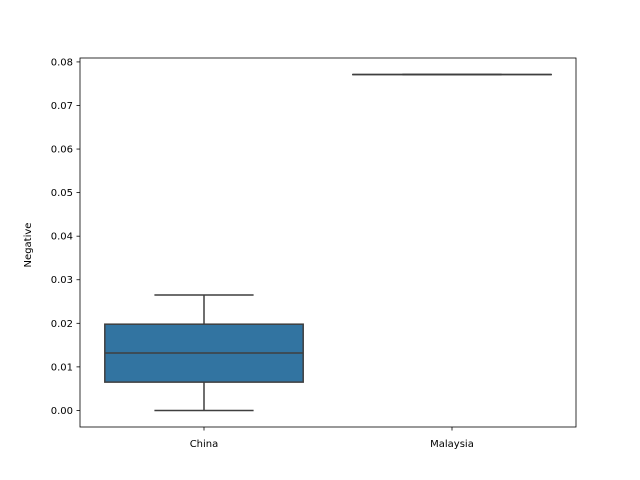 The width and height of the screenshot is (640, 480). What do you see at coordinates (62, 280) in the screenshot?
I see `y-tick-label: 0.03` at bounding box center [62, 280].